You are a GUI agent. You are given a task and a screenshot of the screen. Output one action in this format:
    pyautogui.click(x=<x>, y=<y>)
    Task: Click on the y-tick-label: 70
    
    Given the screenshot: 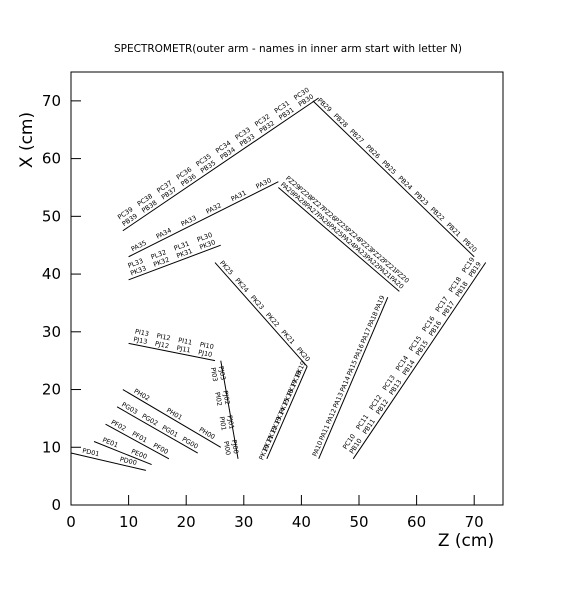 What is the action you would take?
    pyautogui.click(x=51, y=101)
    